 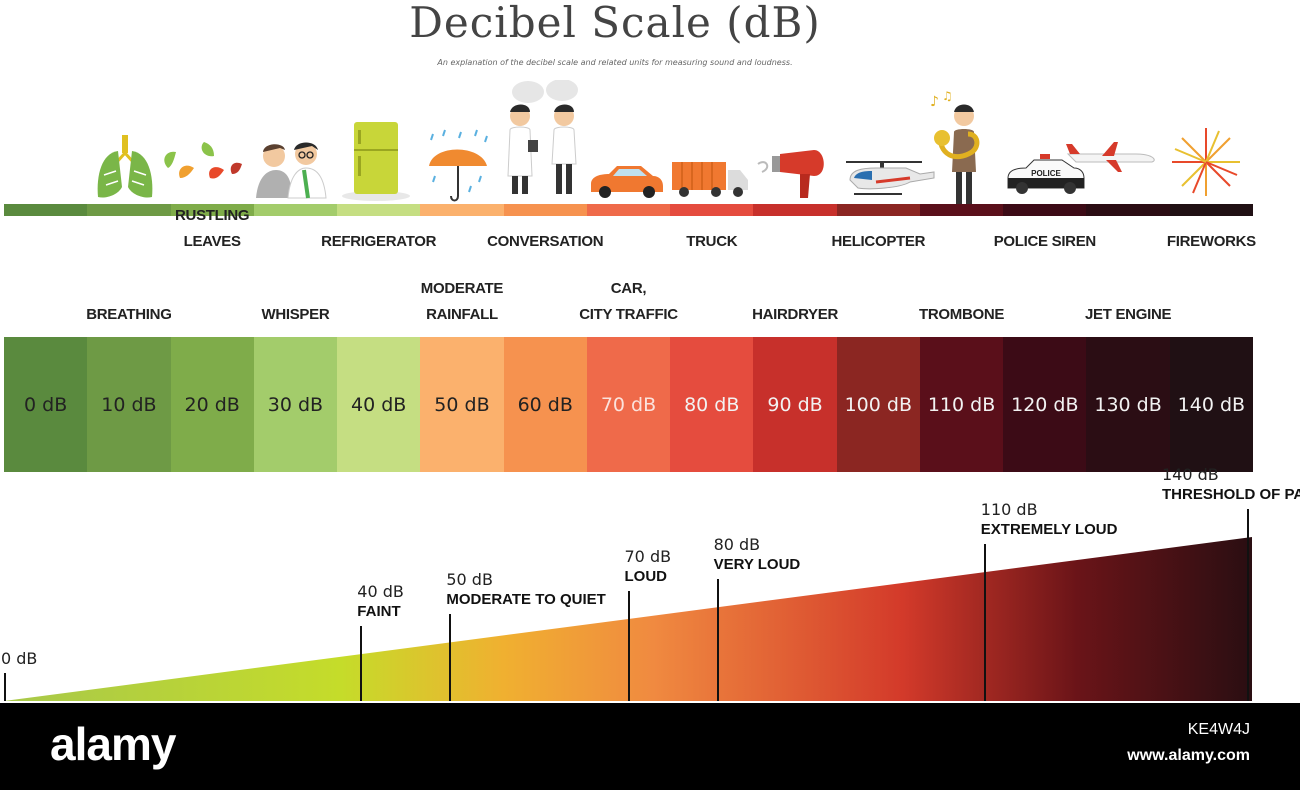 I want to click on image-code: KE4W4J, so click(x=1218, y=729).